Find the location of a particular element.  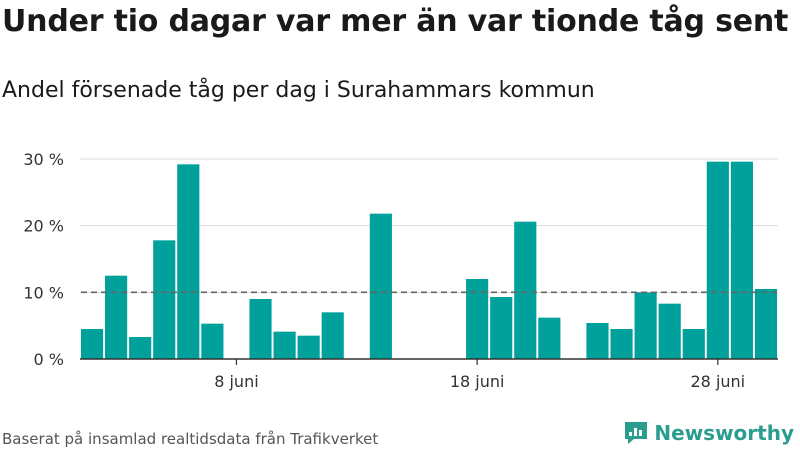

y-tick-label: 30 % is located at coordinates (43, 159).